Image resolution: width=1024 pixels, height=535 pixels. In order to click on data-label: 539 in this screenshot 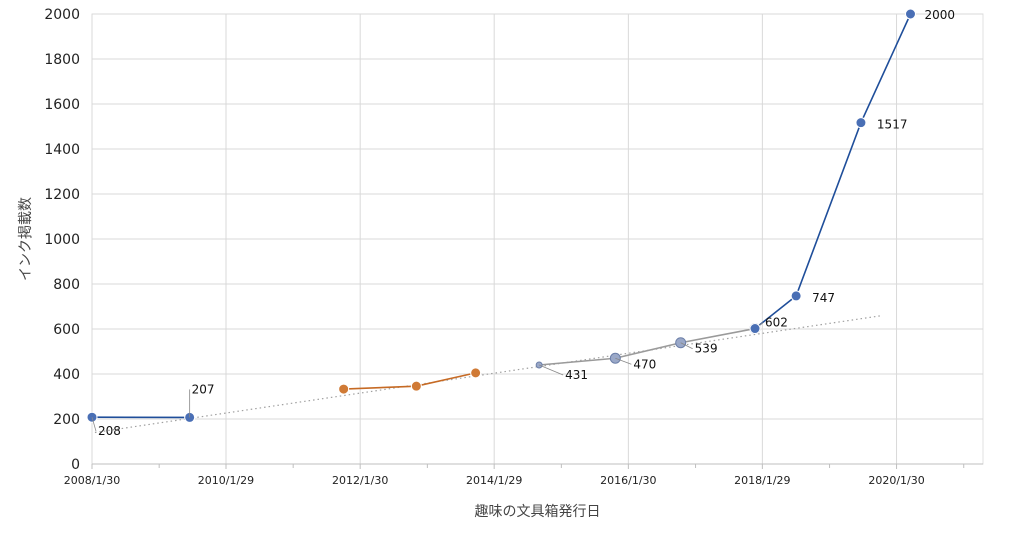, I will do `click(706, 349)`.